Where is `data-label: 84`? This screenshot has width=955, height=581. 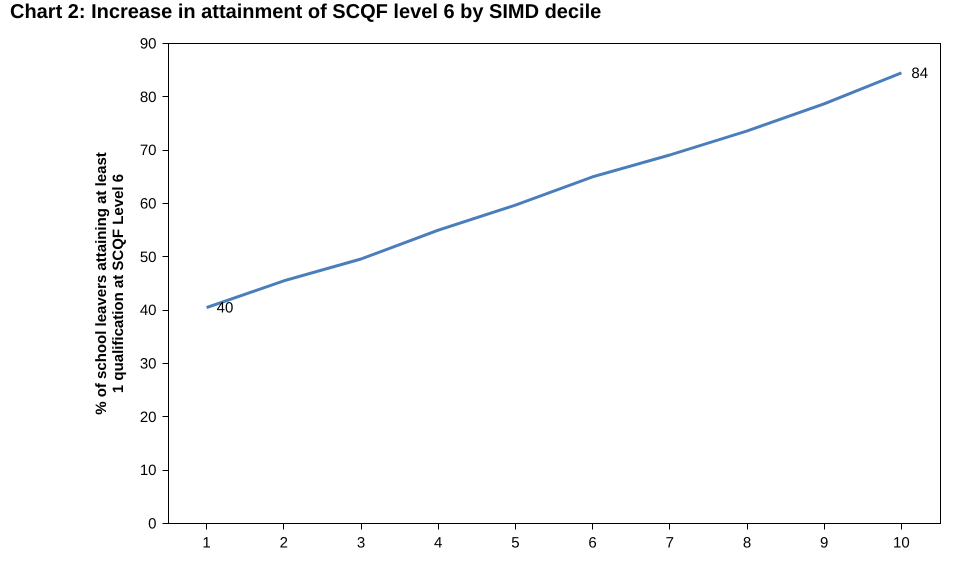
data-label: 84 is located at coordinates (919, 73).